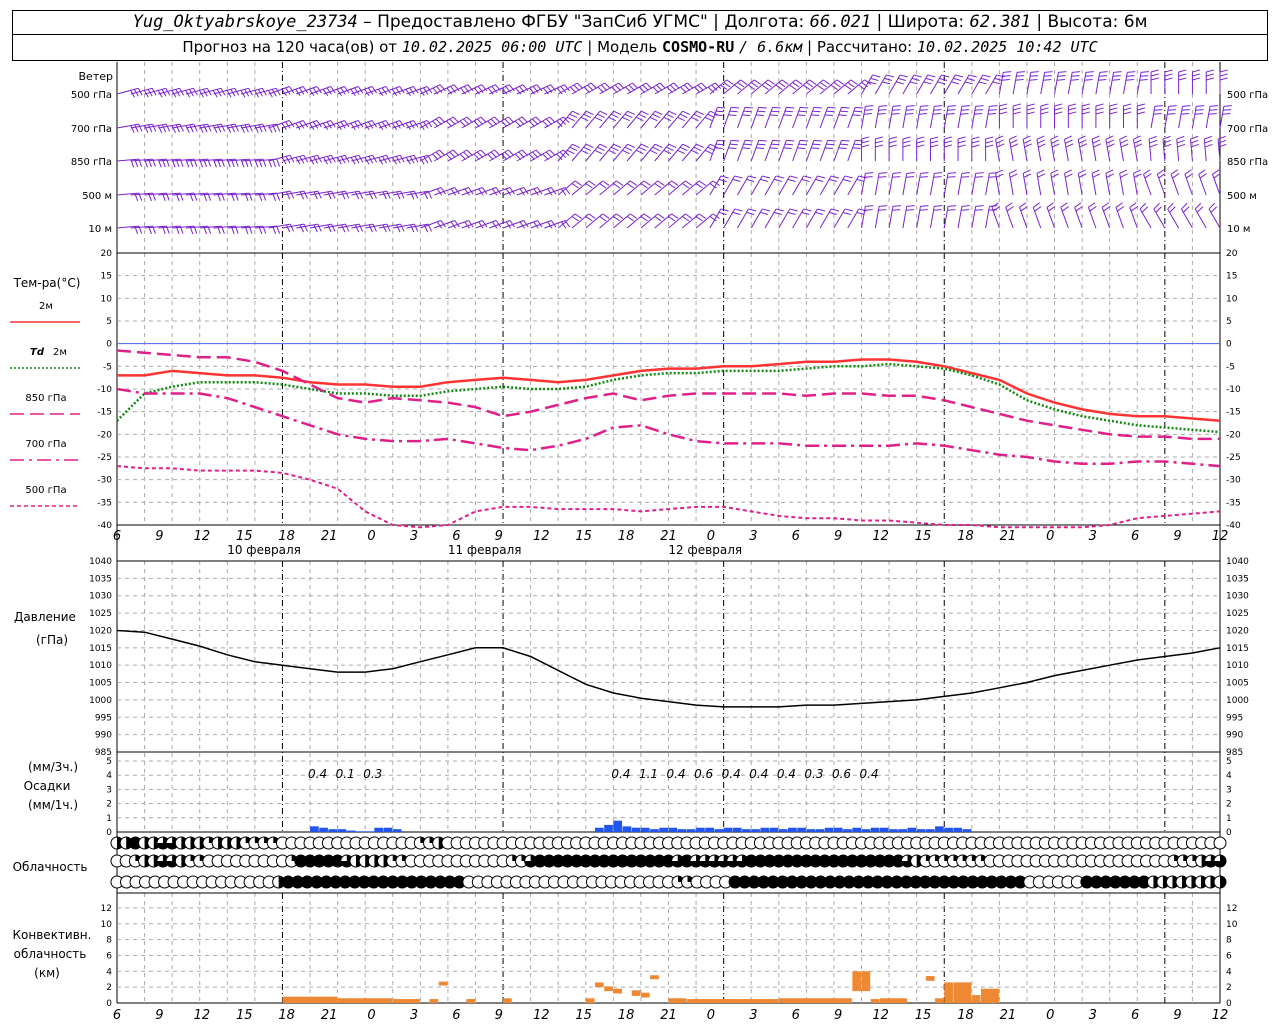 Image resolution: width=1280 pixels, height=1024 pixels. Describe the element at coordinates (1234, 736) in the screenshot. I see `pressure-tick-right: 990` at that location.